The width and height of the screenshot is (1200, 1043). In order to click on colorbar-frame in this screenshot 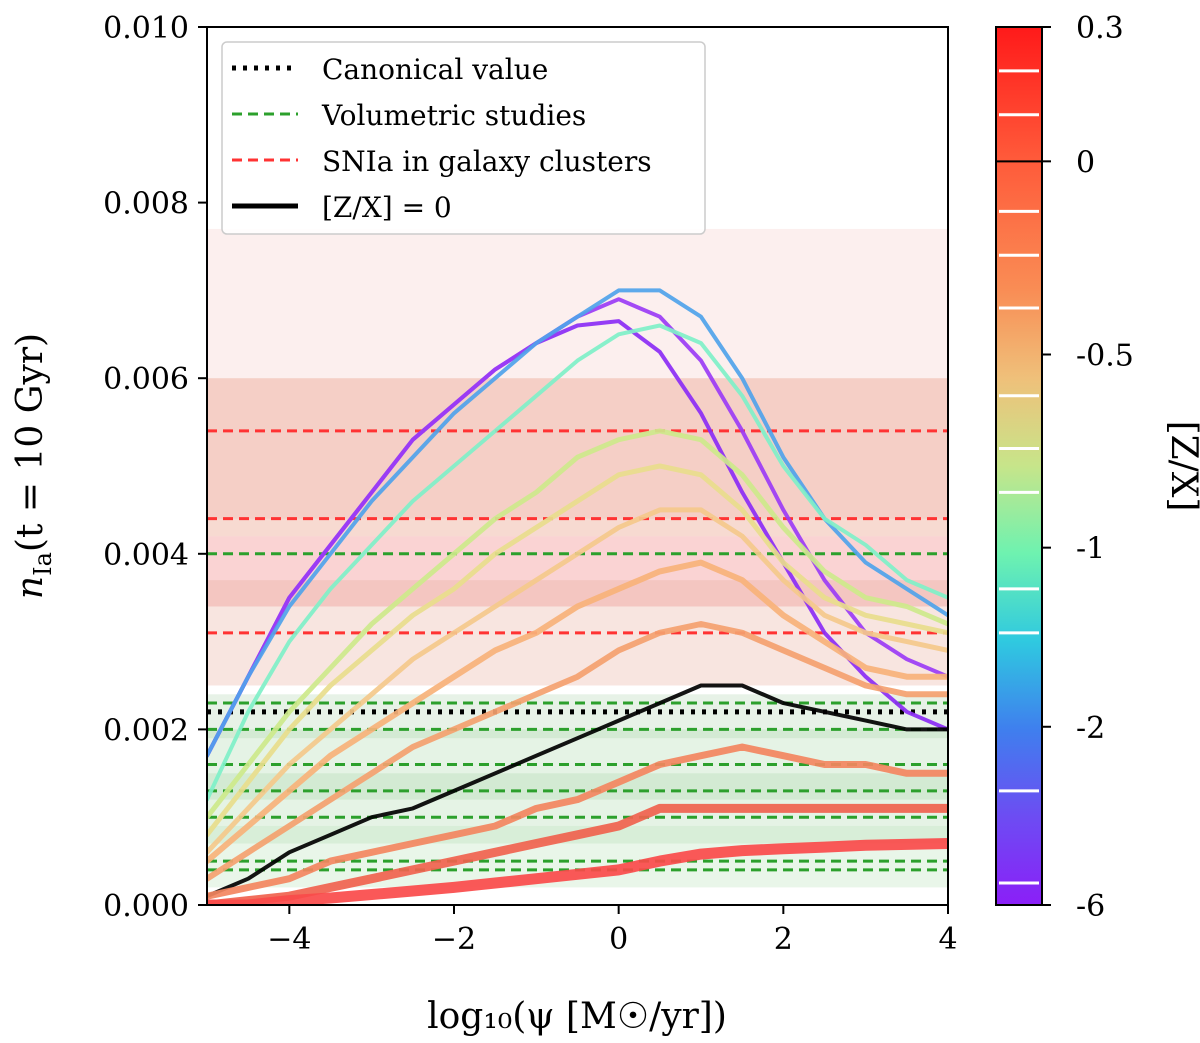, I will do `click(1019, 466)`.